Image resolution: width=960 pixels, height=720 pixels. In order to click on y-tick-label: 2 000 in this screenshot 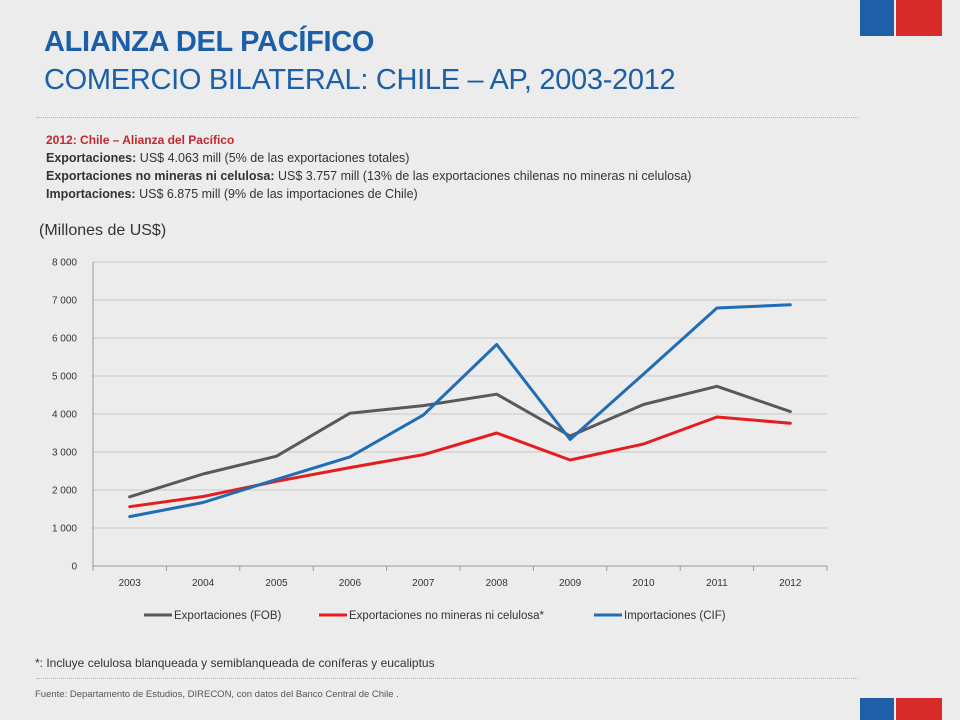, I will do `click(64, 491)`.